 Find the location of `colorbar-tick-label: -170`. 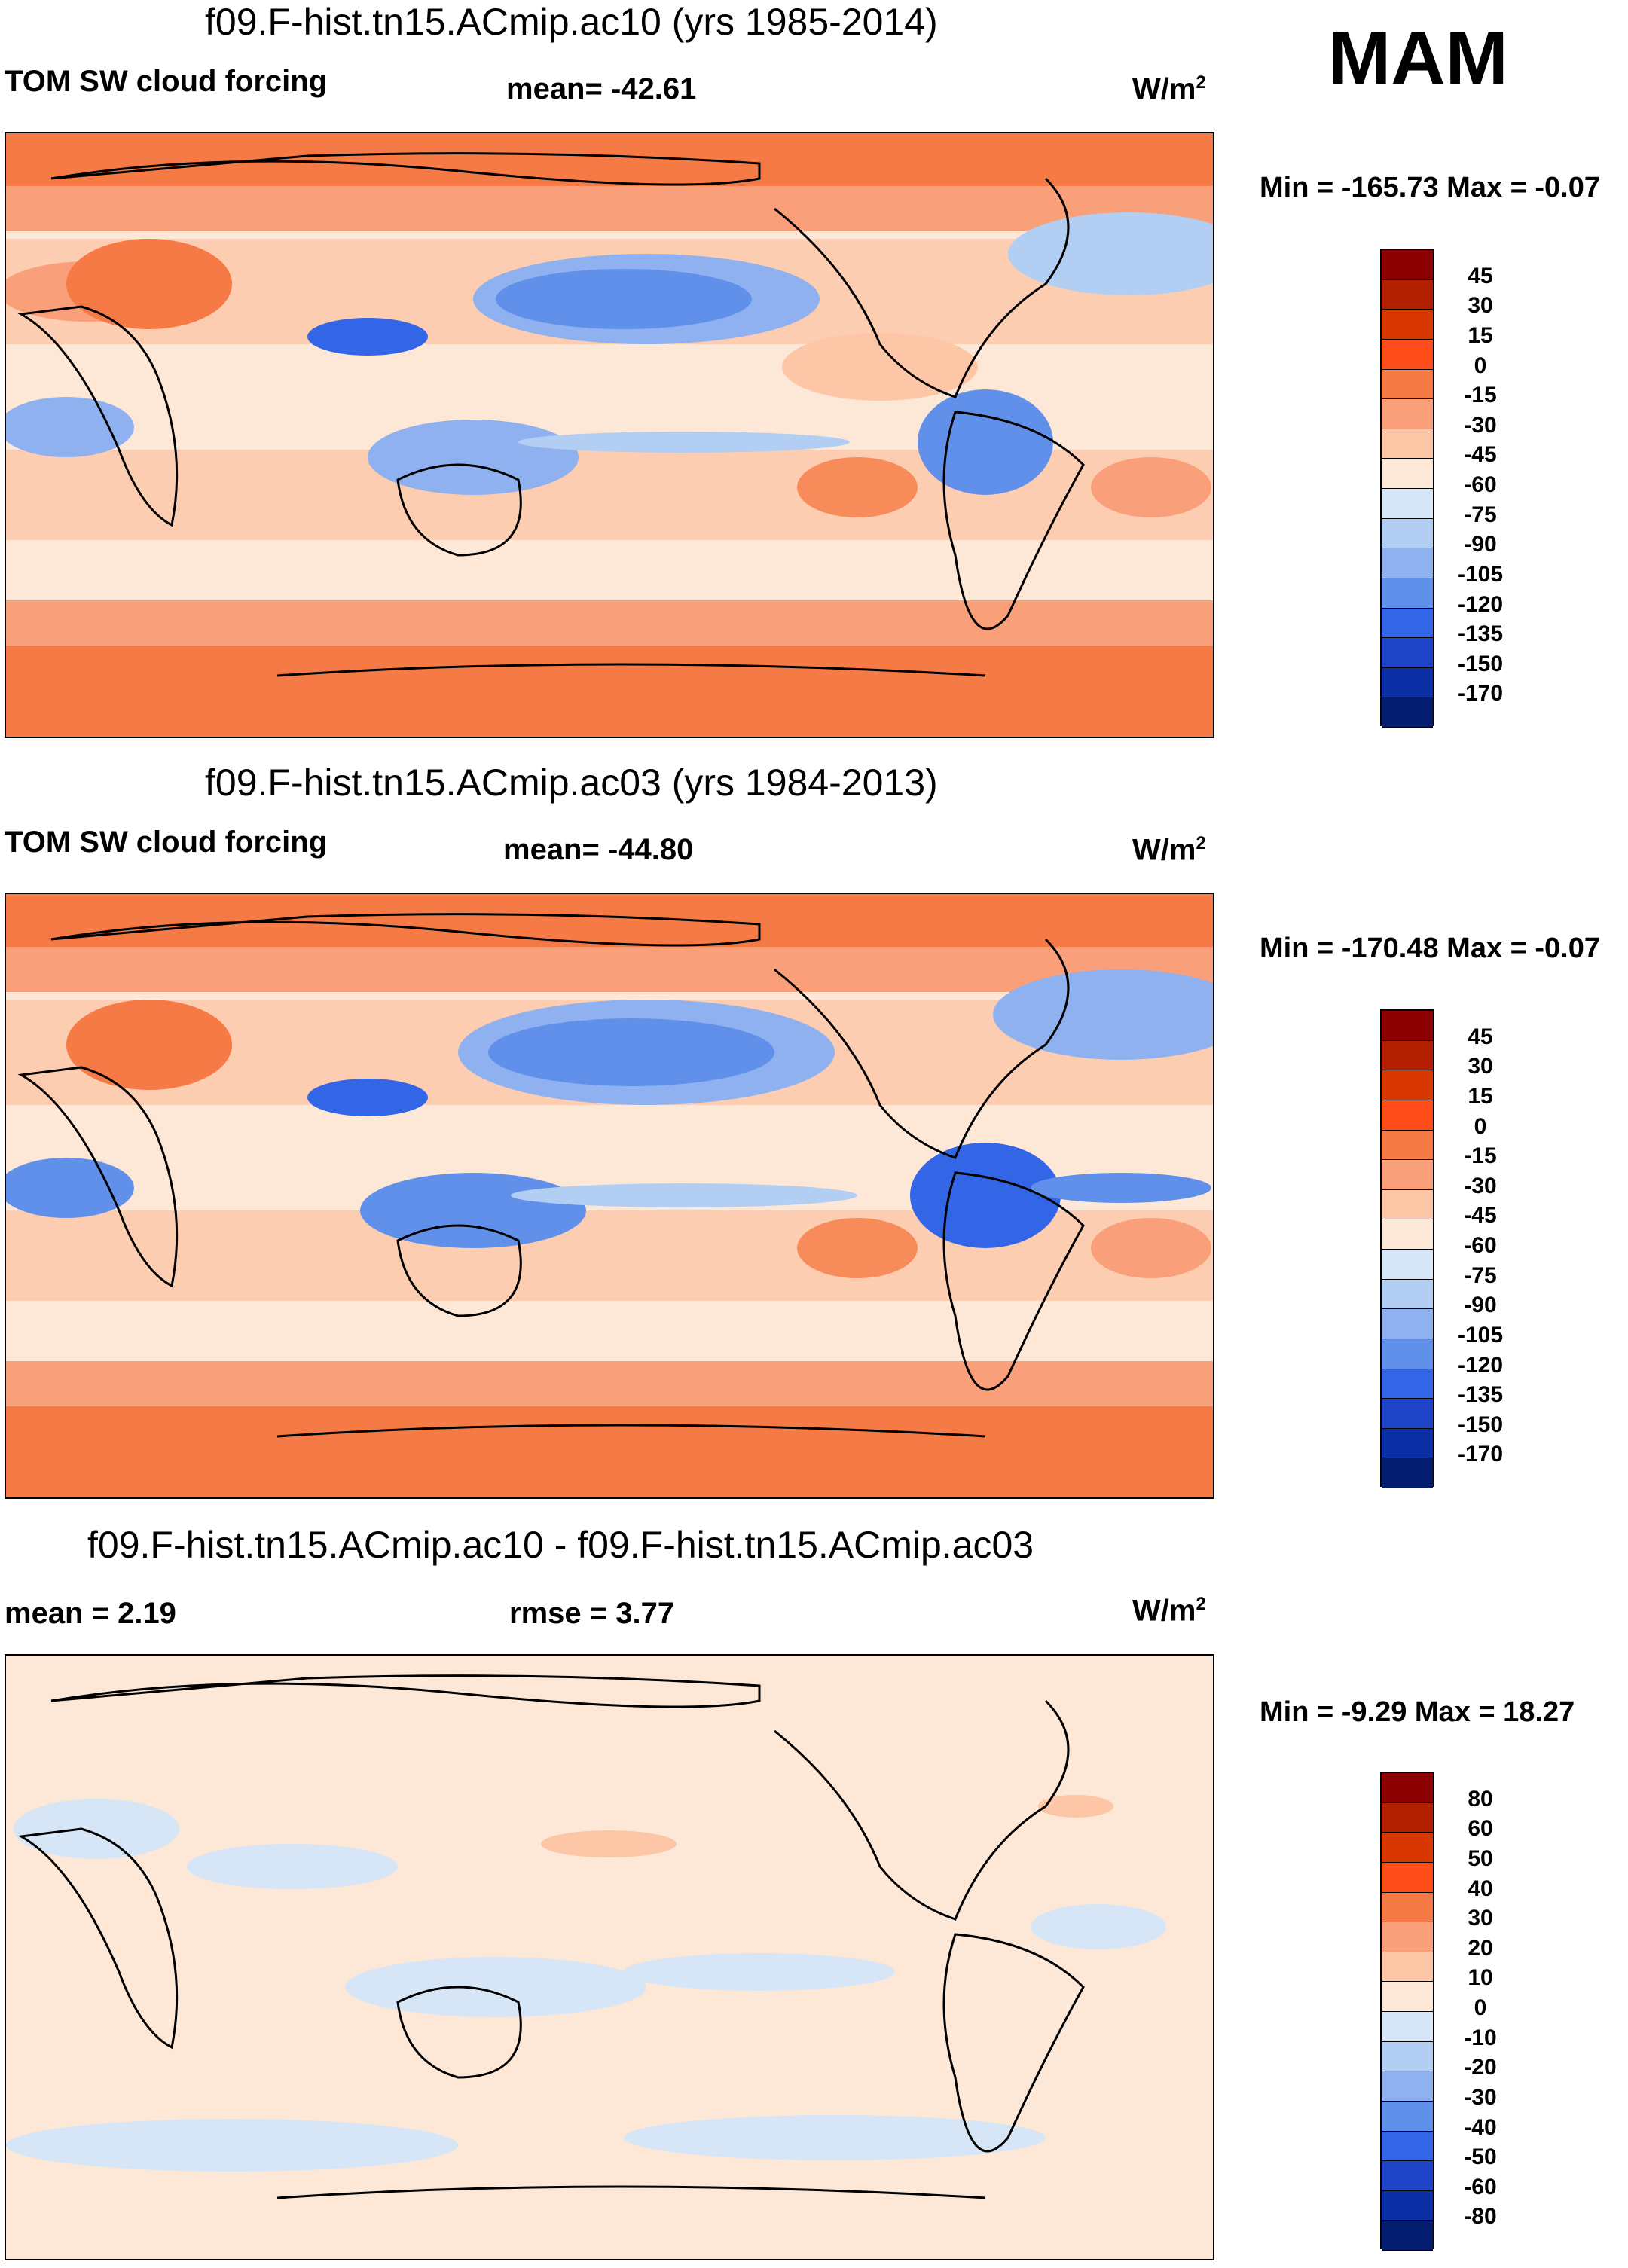

colorbar-tick-label: -170 is located at coordinates (1480, 694).